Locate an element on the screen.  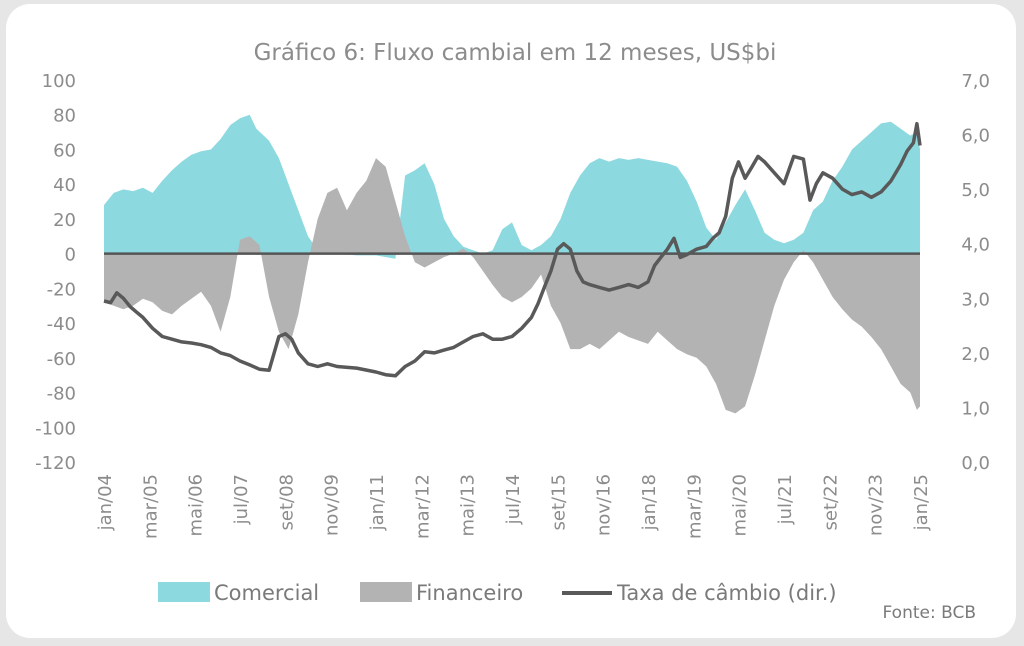
right-tick-label: 0,0 is located at coordinates (975, 463).